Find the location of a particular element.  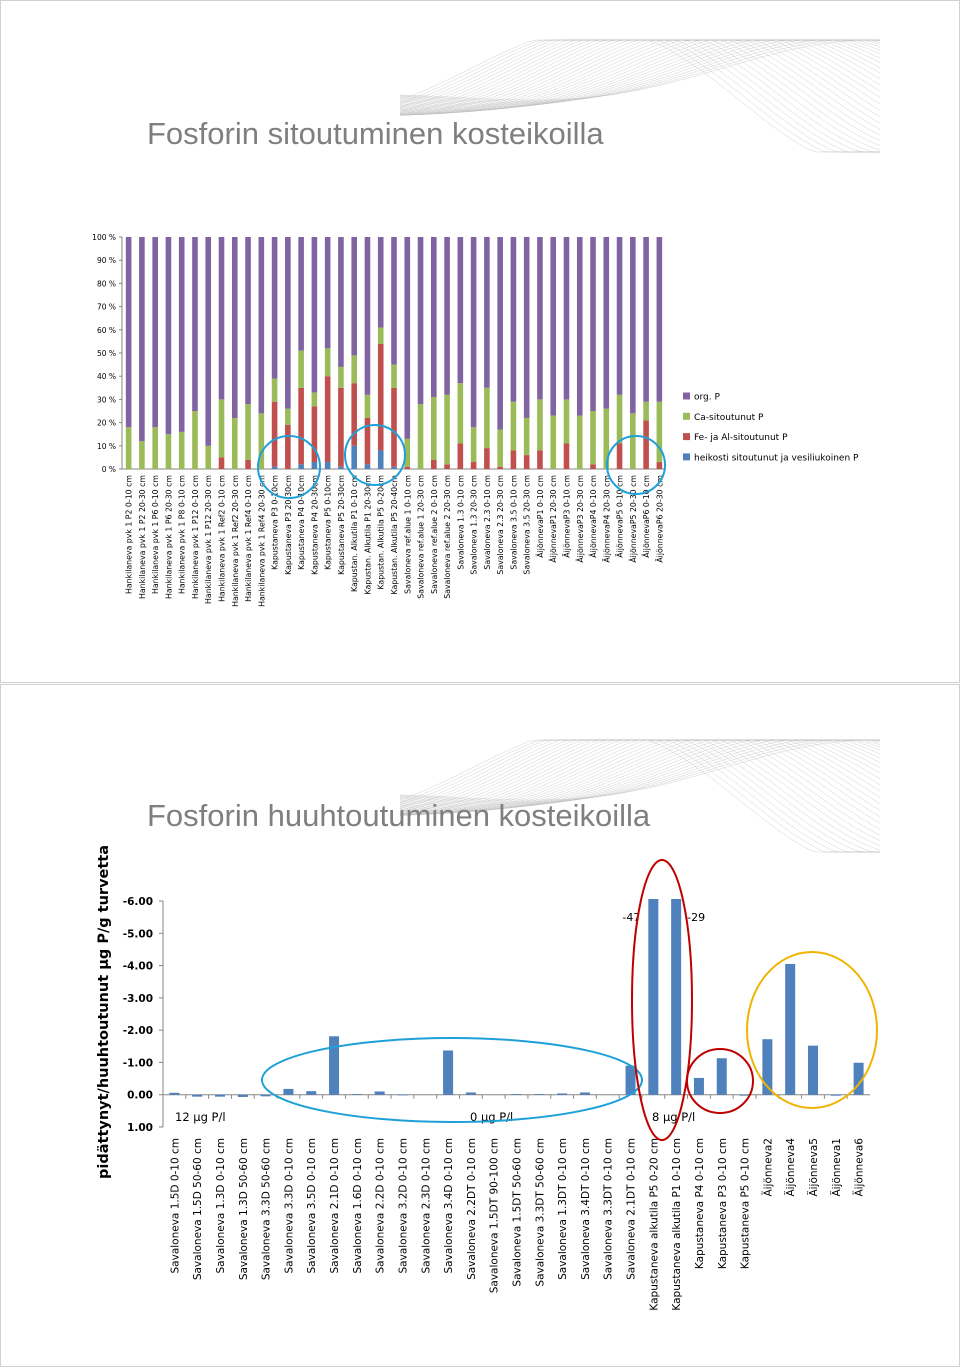

plot-area is located at coordinates (516, 998).